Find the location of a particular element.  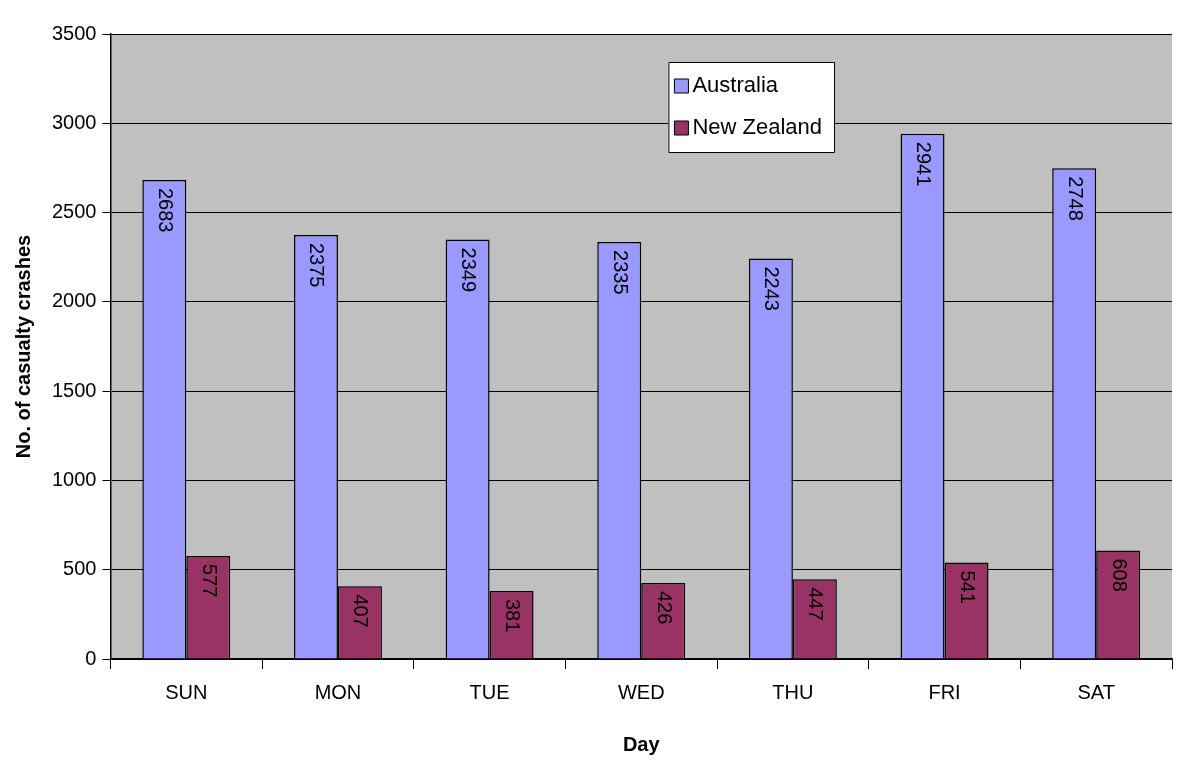

data-label: 2748 is located at coordinates (1075, 198).